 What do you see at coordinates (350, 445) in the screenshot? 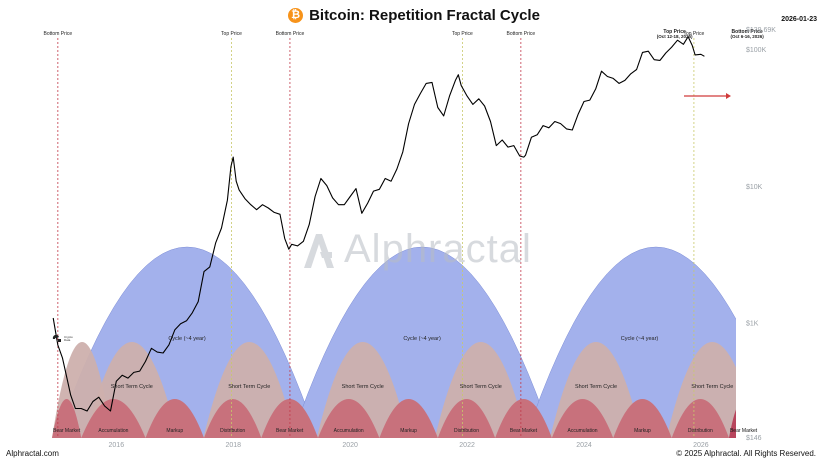
I see `x-tick-label: 2020` at bounding box center [350, 445].